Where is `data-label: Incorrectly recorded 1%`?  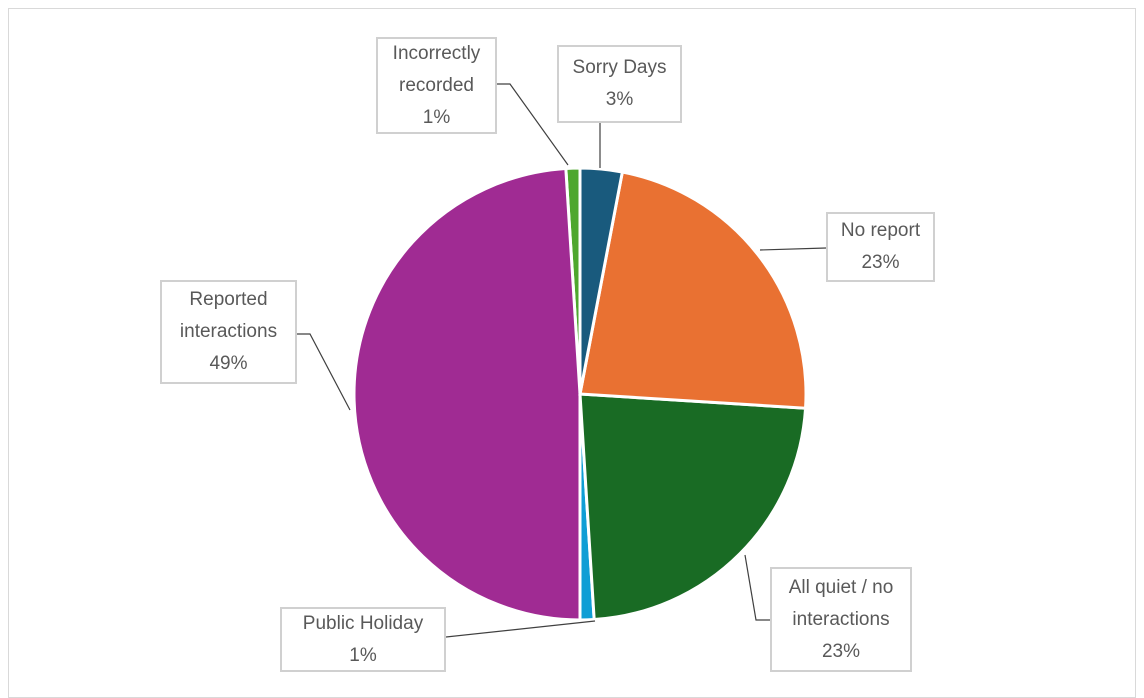 data-label: Incorrectly recorded 1% is located at coordinates (436, 85).